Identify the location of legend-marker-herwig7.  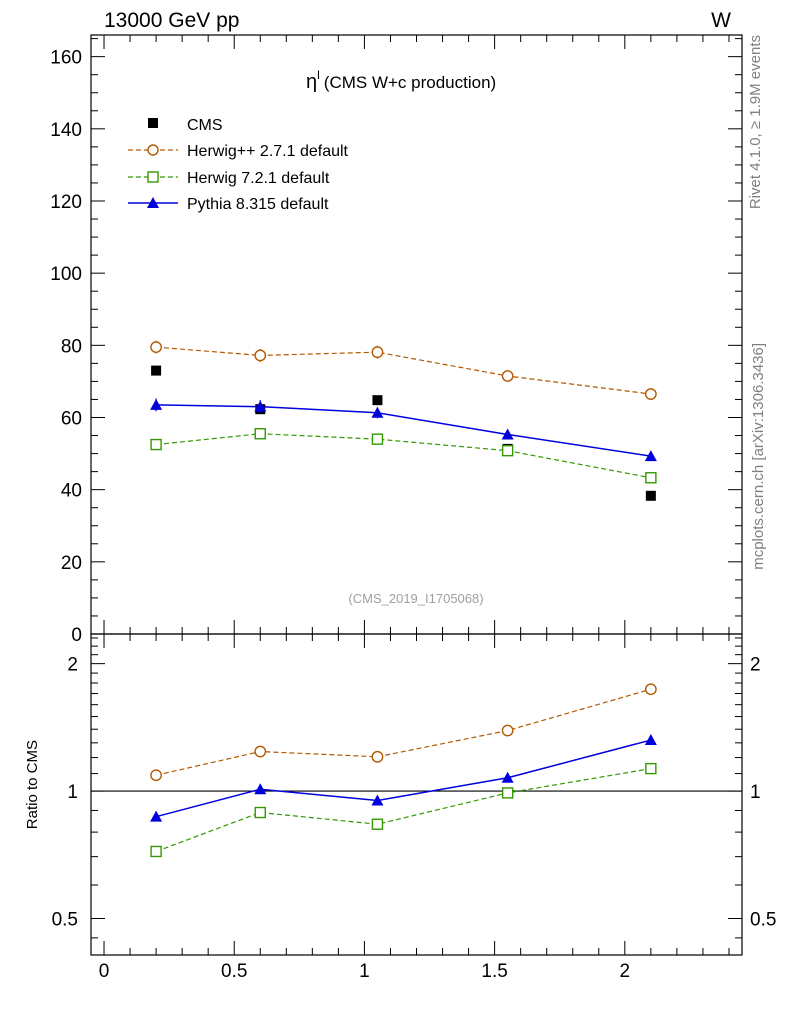
(153, 177).